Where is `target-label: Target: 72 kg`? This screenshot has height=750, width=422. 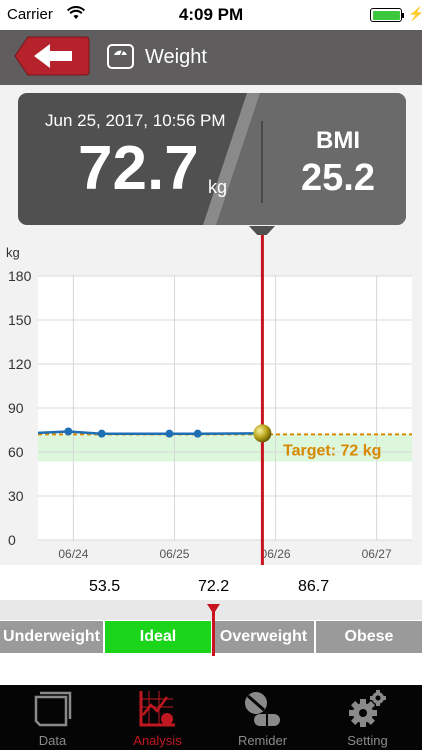 target-label: Target: 72 kg is located at coordinates (332, 450).